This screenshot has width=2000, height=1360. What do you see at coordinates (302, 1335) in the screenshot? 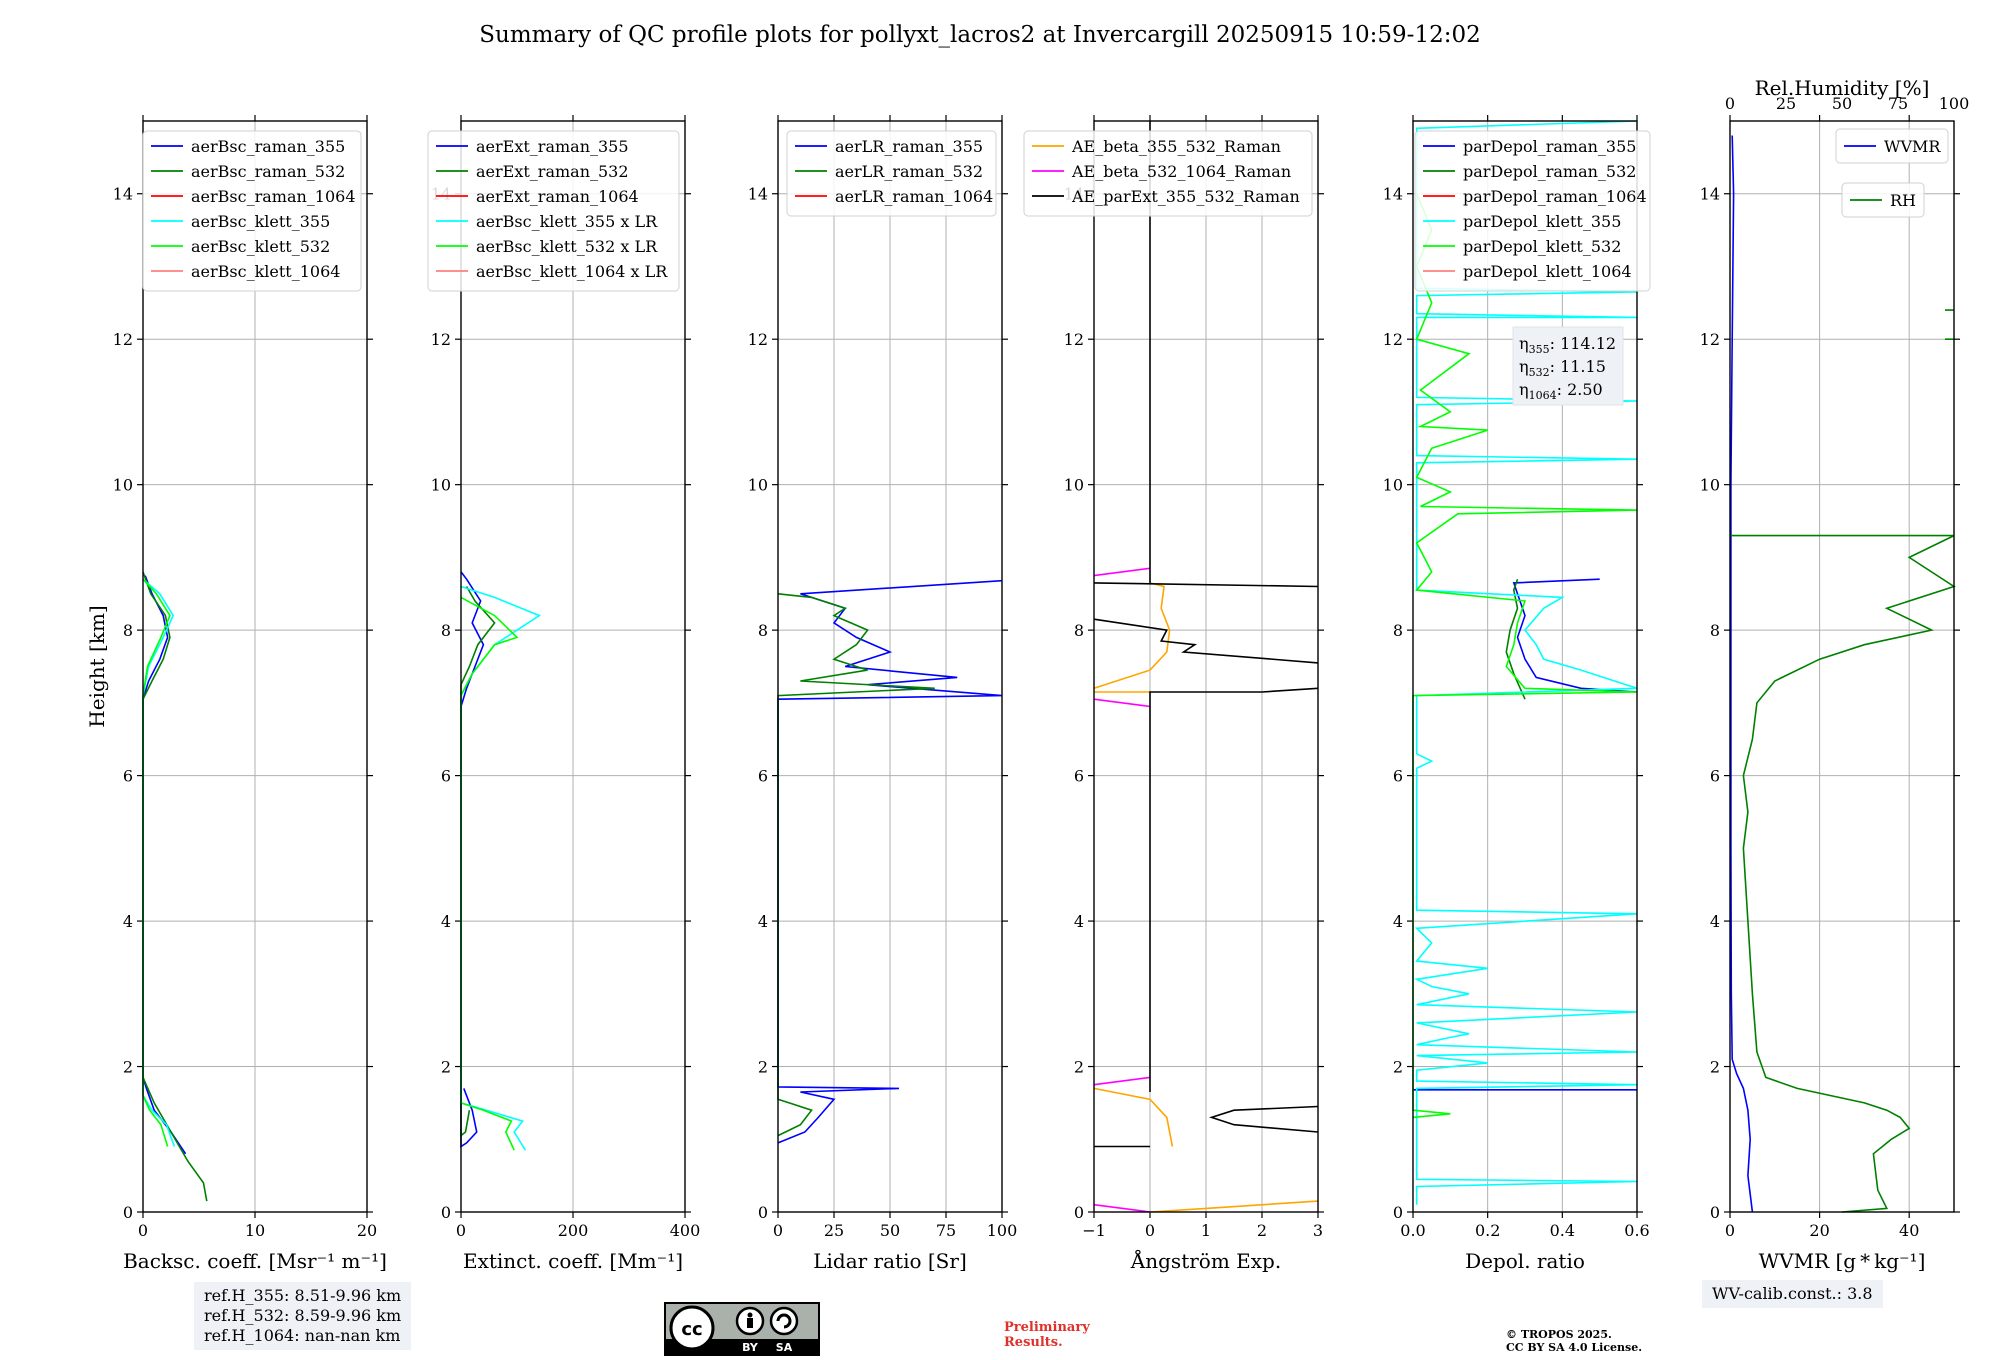
I see `ref-height-1064: ref.H_1064: nan-nan km` at bounding box center [302, 1335].